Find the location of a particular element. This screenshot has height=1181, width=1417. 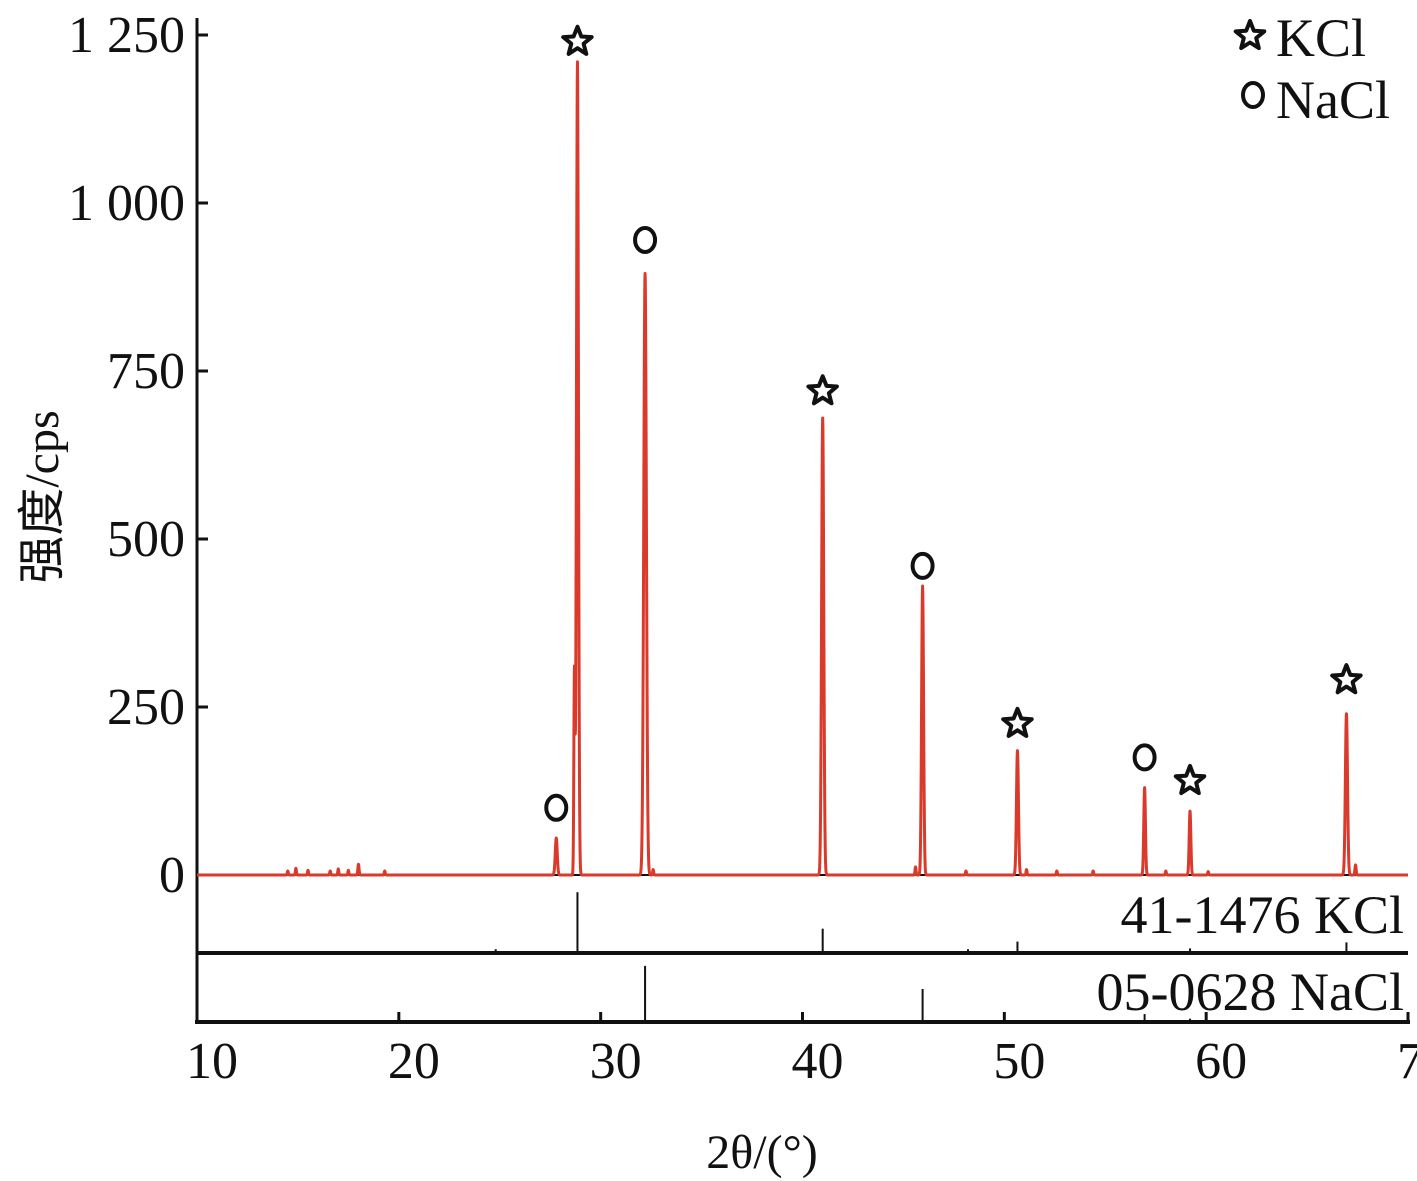

legend-circle-icon is located at coordinates (1253, 95).